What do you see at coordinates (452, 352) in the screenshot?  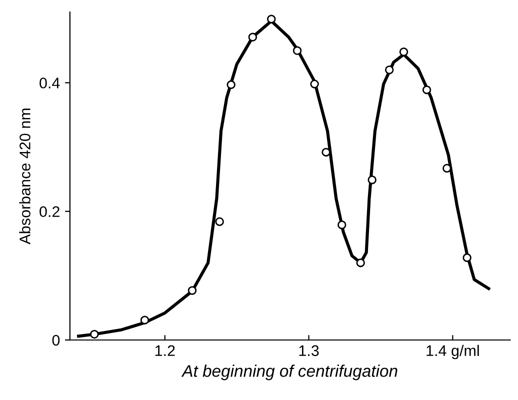 I see `x-tick-label: 1.4 g/ml` at bounding box center [452, 352].